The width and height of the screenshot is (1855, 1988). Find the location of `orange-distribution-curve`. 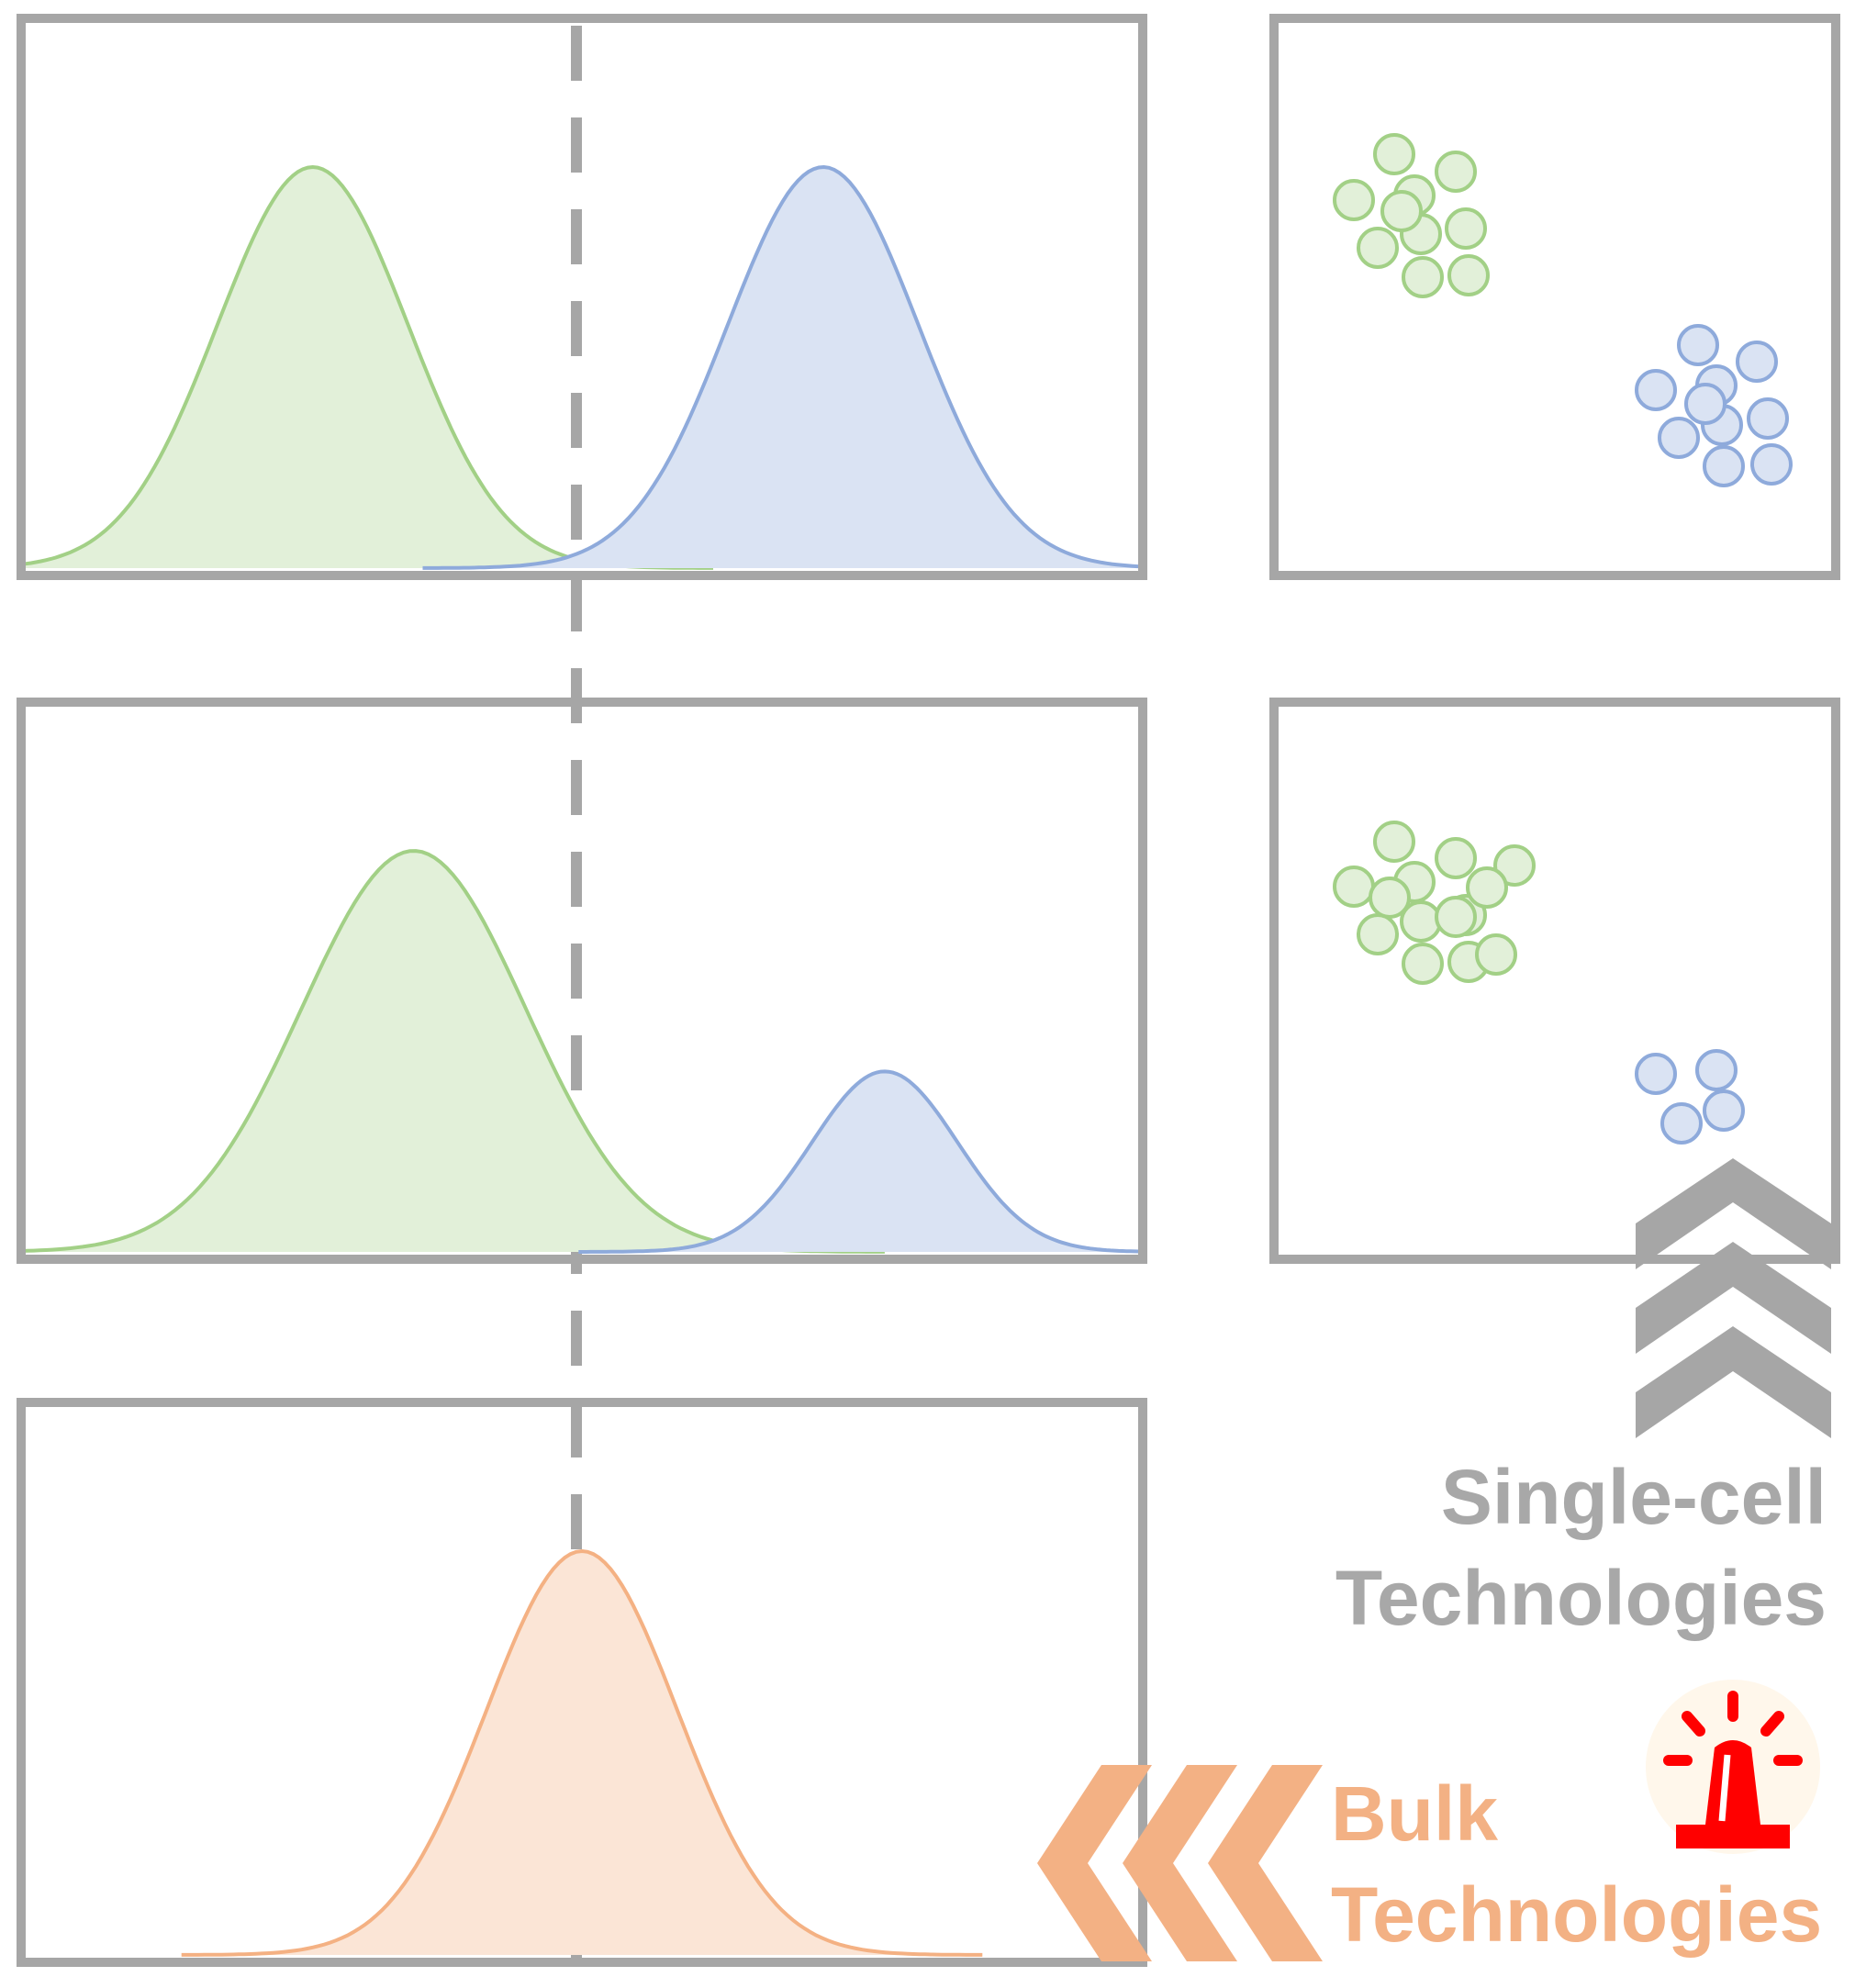

orange-distribution-curve is located at coordinates (582, 1752).